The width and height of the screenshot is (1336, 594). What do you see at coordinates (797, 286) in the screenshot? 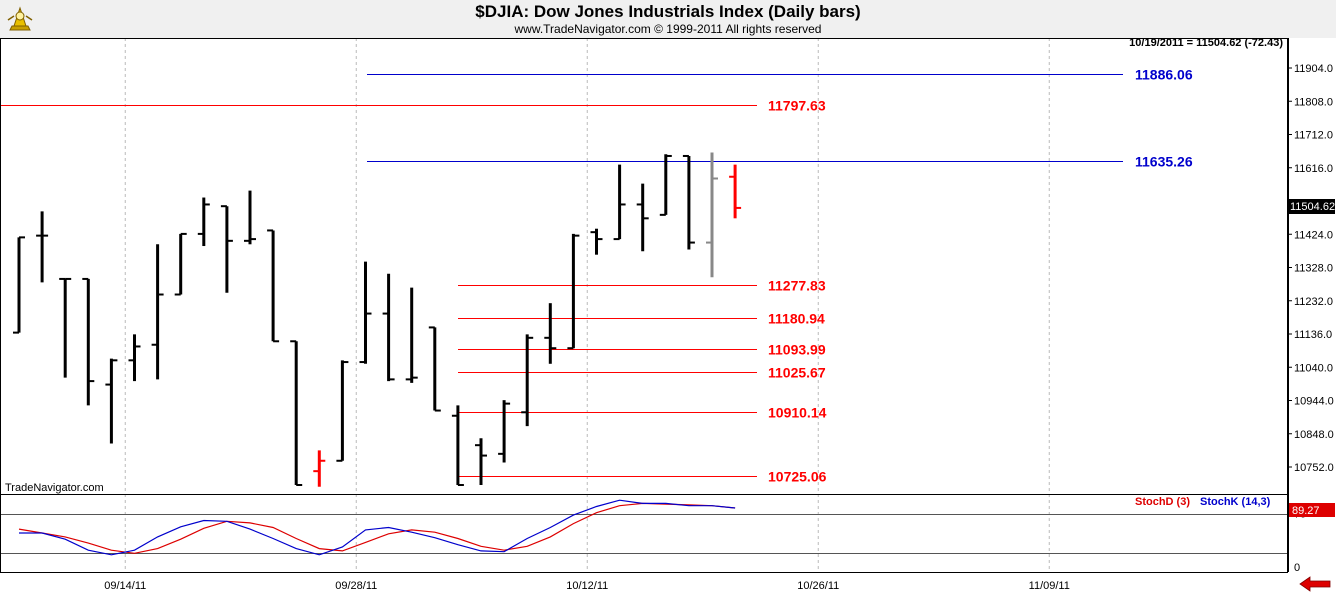
I see `level-label: 11277.83` at bounding box center [797, 286].